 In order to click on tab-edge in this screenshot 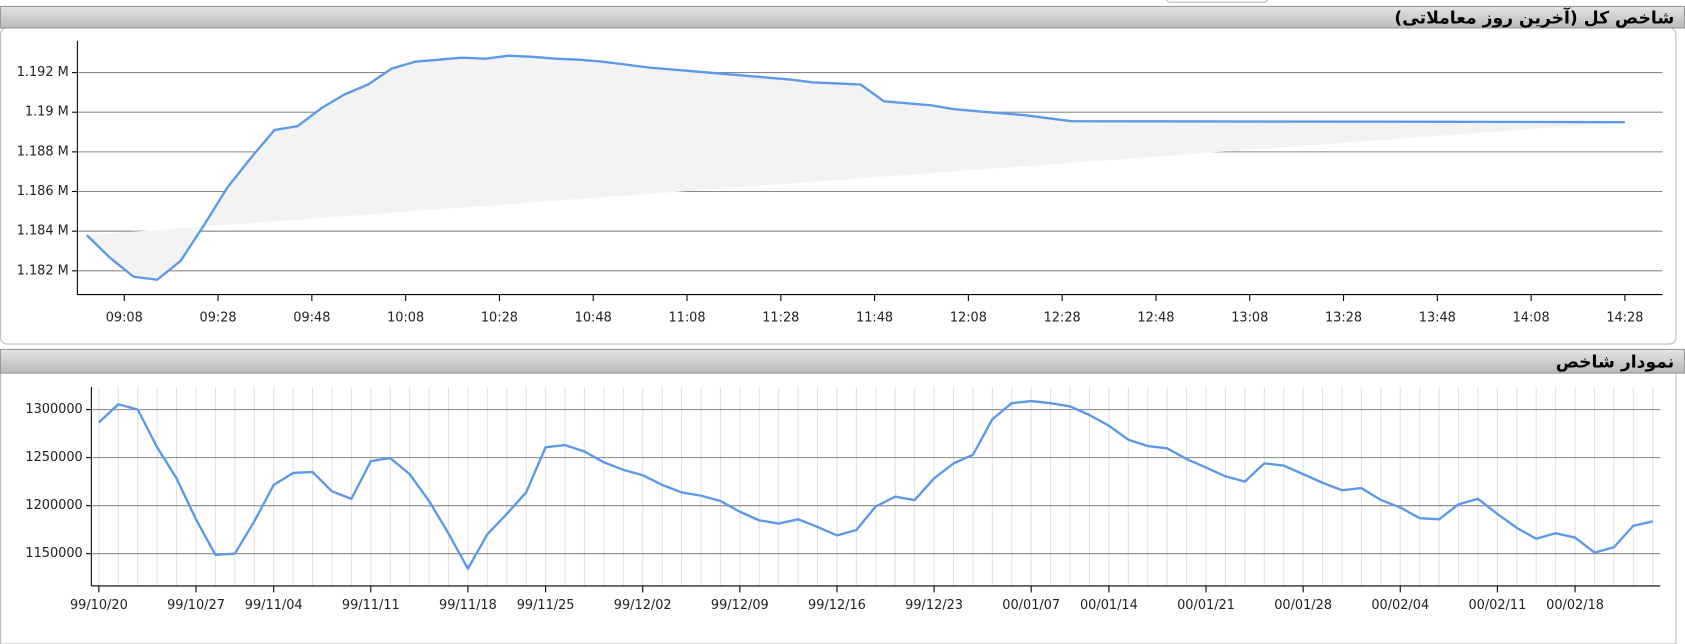, I will do `click(1217, 1)`.